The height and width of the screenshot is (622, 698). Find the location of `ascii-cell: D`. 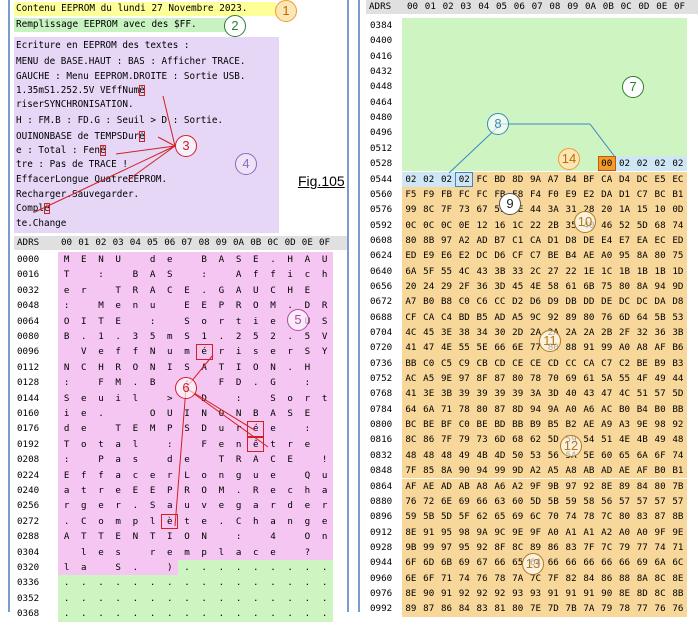

ascii-cell: D is located at coordinates (204, 429).